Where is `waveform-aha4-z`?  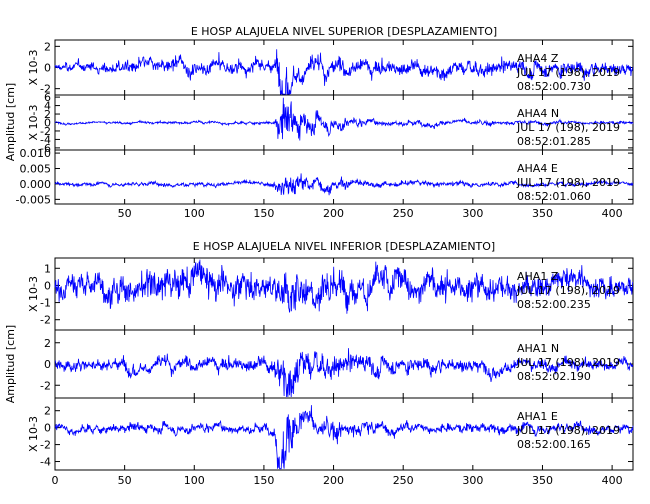
waveform-aha4-z is located at coordinates (344, 72).